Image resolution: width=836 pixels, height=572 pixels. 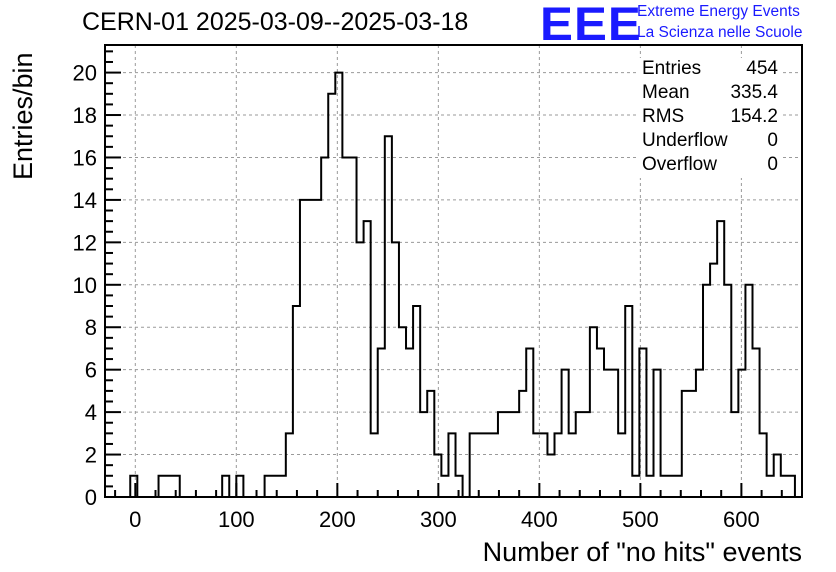 What do you see at coordinates (91, 370) in the screenshot?
I see `y-tick-label: 6` at bounding box center [91, 370].